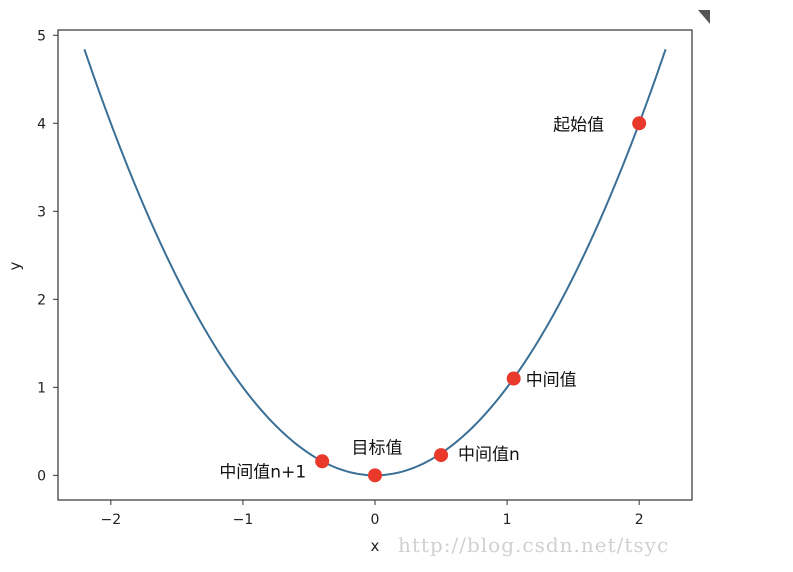 This screenshot has height=572, width=793. I want to click on y-tick-label: 0, so click(41, 476).